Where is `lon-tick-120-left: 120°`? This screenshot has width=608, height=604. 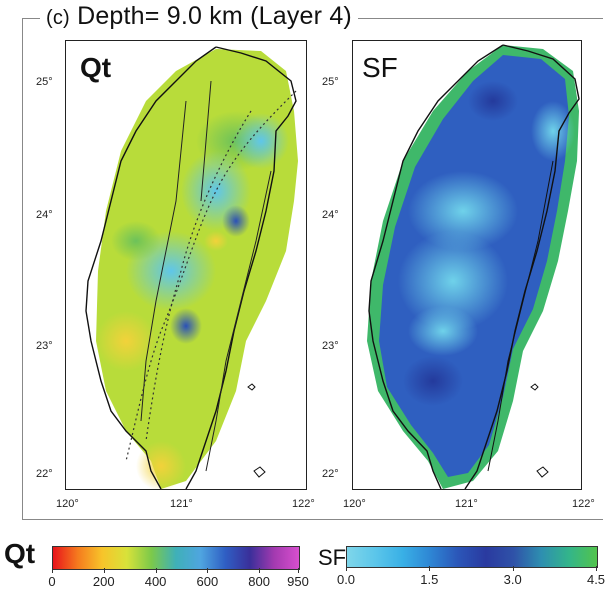 lon-tick-120-left: 120° is located at coordinates (67, 504).